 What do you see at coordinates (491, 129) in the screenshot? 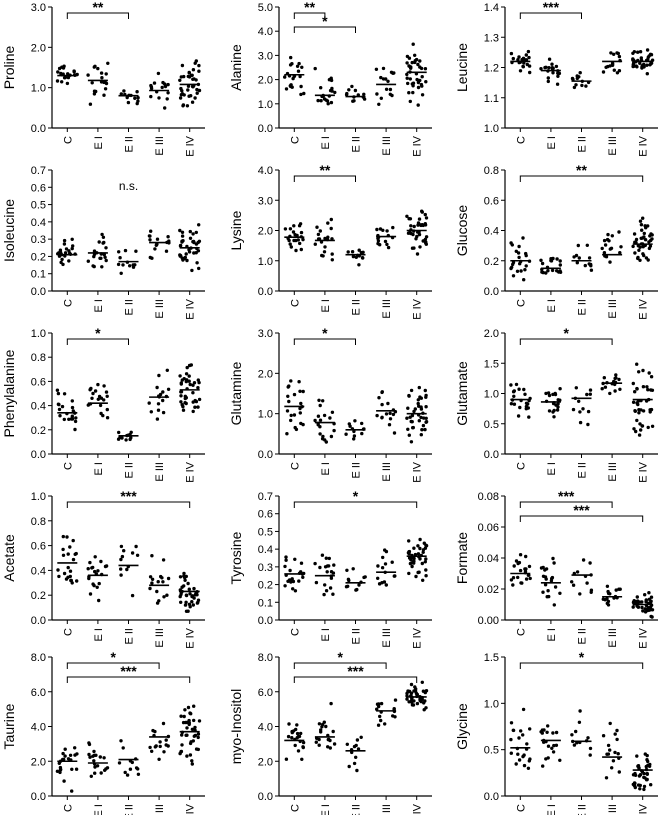
I see `y-tick-label: 1.0` at bounding box center [491, 129].